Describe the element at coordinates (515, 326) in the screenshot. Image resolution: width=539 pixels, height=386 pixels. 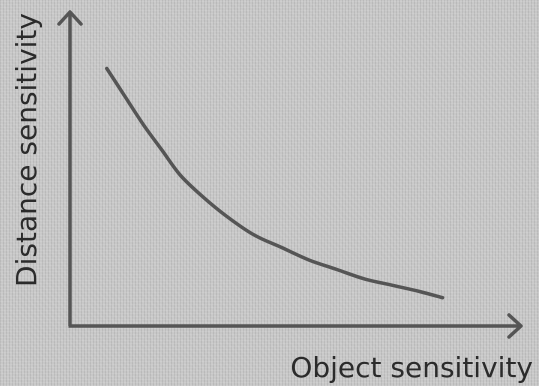
I see `x-axis-arrowhead` at that location.